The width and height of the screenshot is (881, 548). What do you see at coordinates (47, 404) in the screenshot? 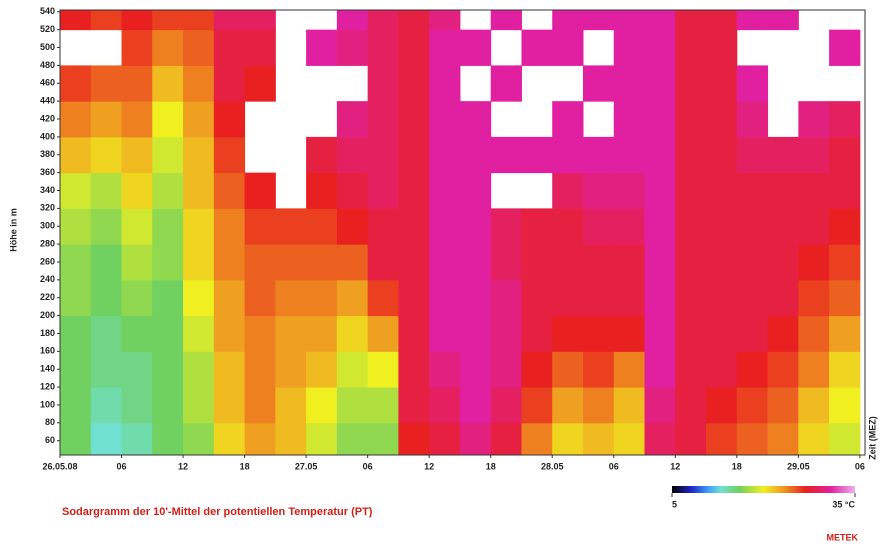
I see `y-tick-label: 100` at bounding box center [47, 404].